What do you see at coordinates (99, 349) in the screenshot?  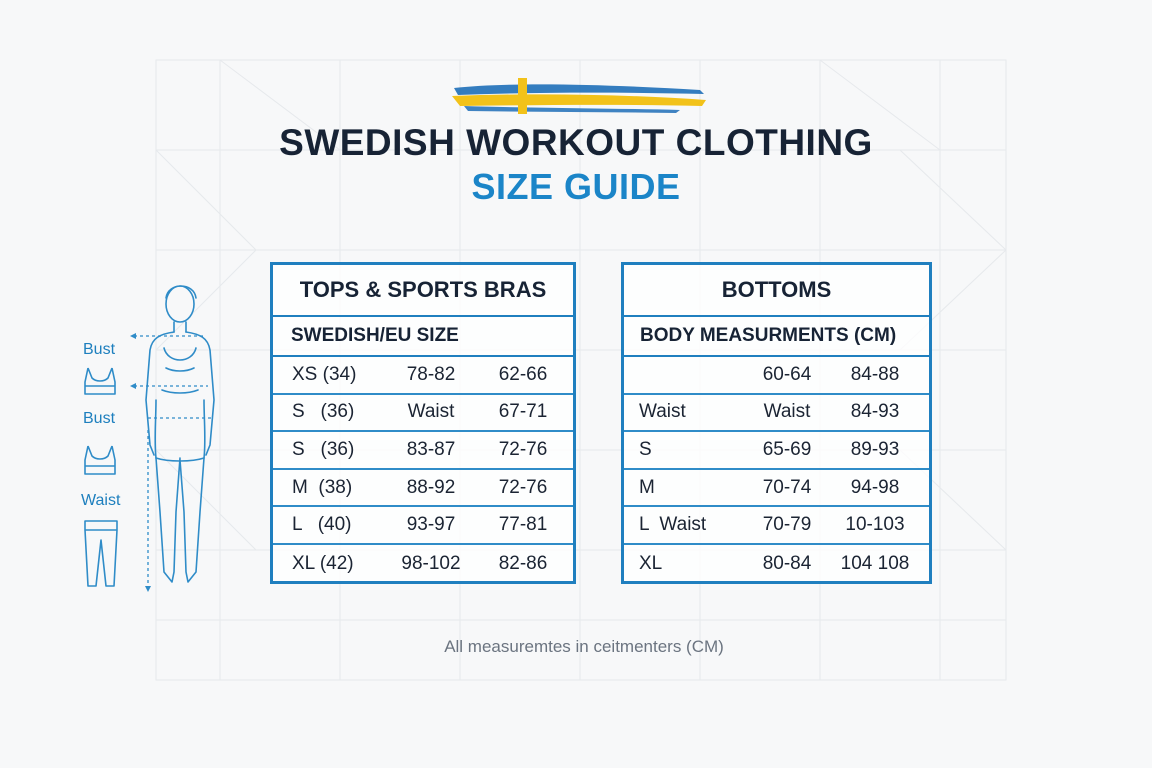 I see `measurement-label-bust: Bust` at bounding box center [99, 349].